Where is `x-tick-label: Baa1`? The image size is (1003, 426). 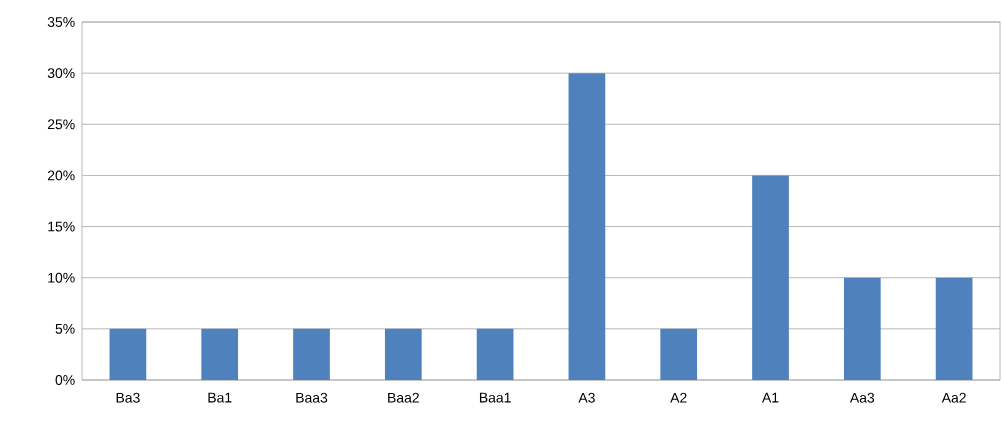
x-tick-label: Baa1 is located at coordinates (495, 397).